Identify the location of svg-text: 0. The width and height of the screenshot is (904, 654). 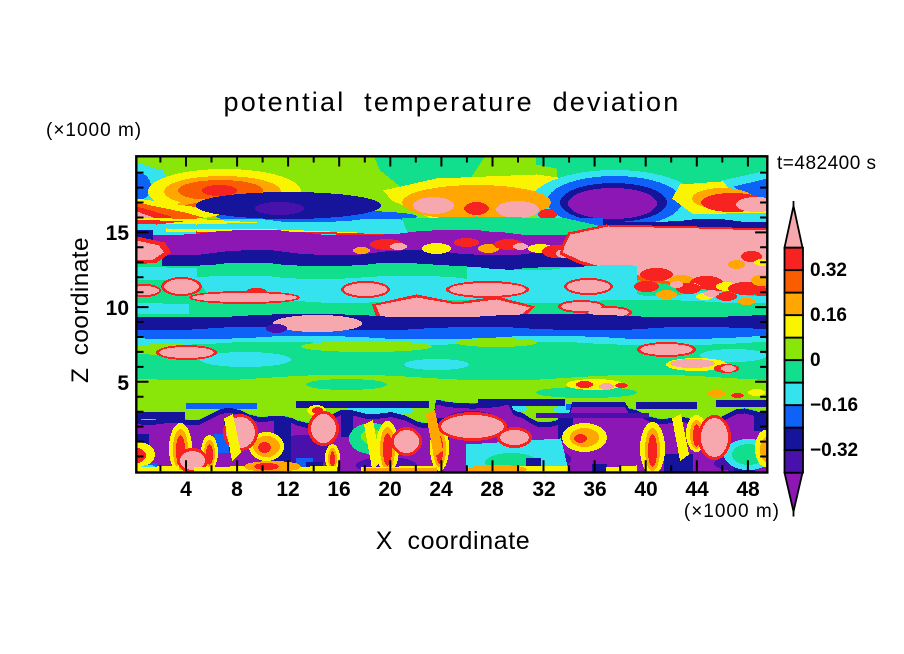
(815, 360).